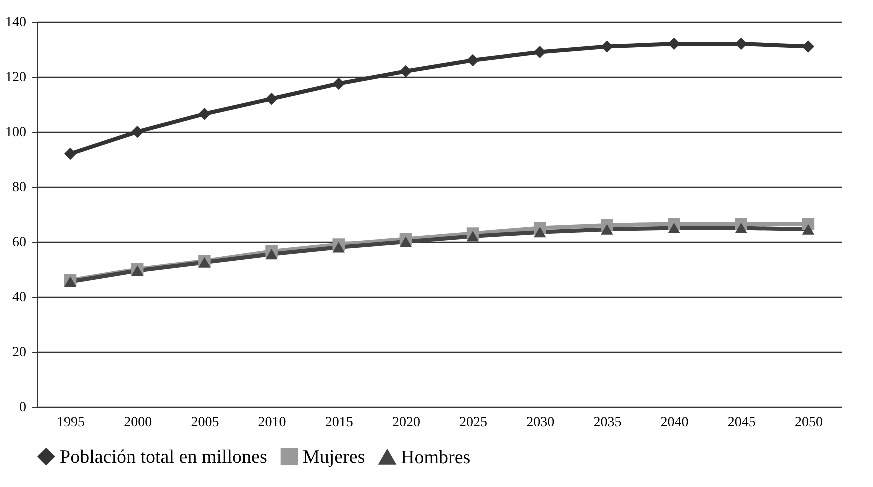 The image size is (873, 487). I want to click on legend-label: Mujeres, so click(334, 457).